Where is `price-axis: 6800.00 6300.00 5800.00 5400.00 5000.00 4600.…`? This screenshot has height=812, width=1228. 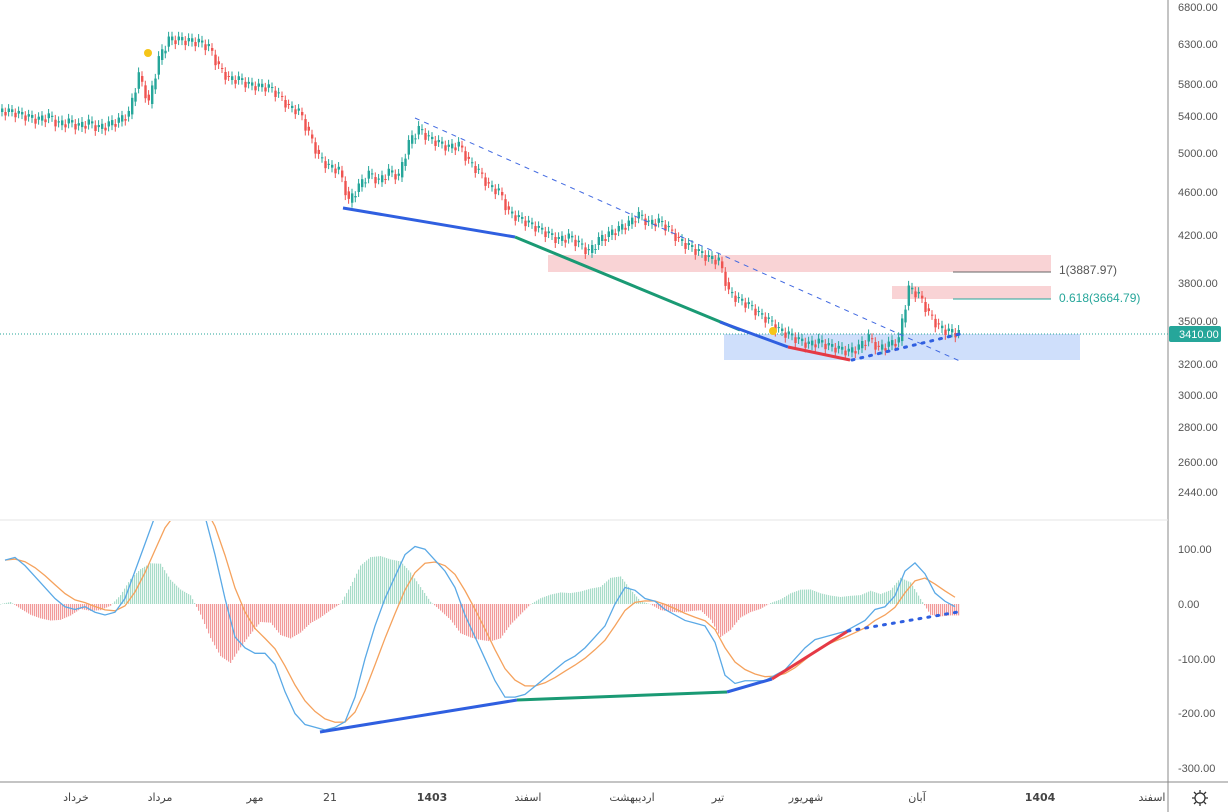
price-axis: 6800.00 6300.00 5800.00 5400.00 5000.00 4600.… is located at coordinates (1198, 388).